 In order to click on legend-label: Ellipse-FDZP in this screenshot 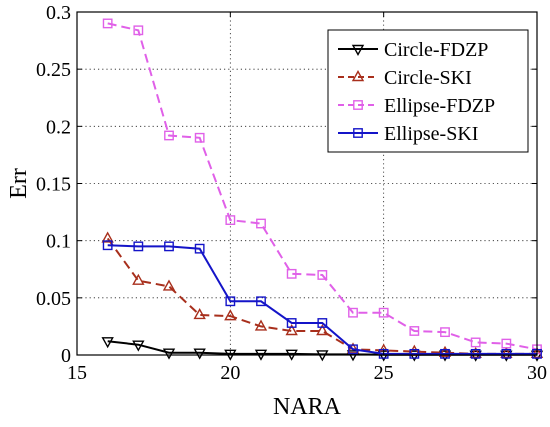, I will do `click(439, 106)`.